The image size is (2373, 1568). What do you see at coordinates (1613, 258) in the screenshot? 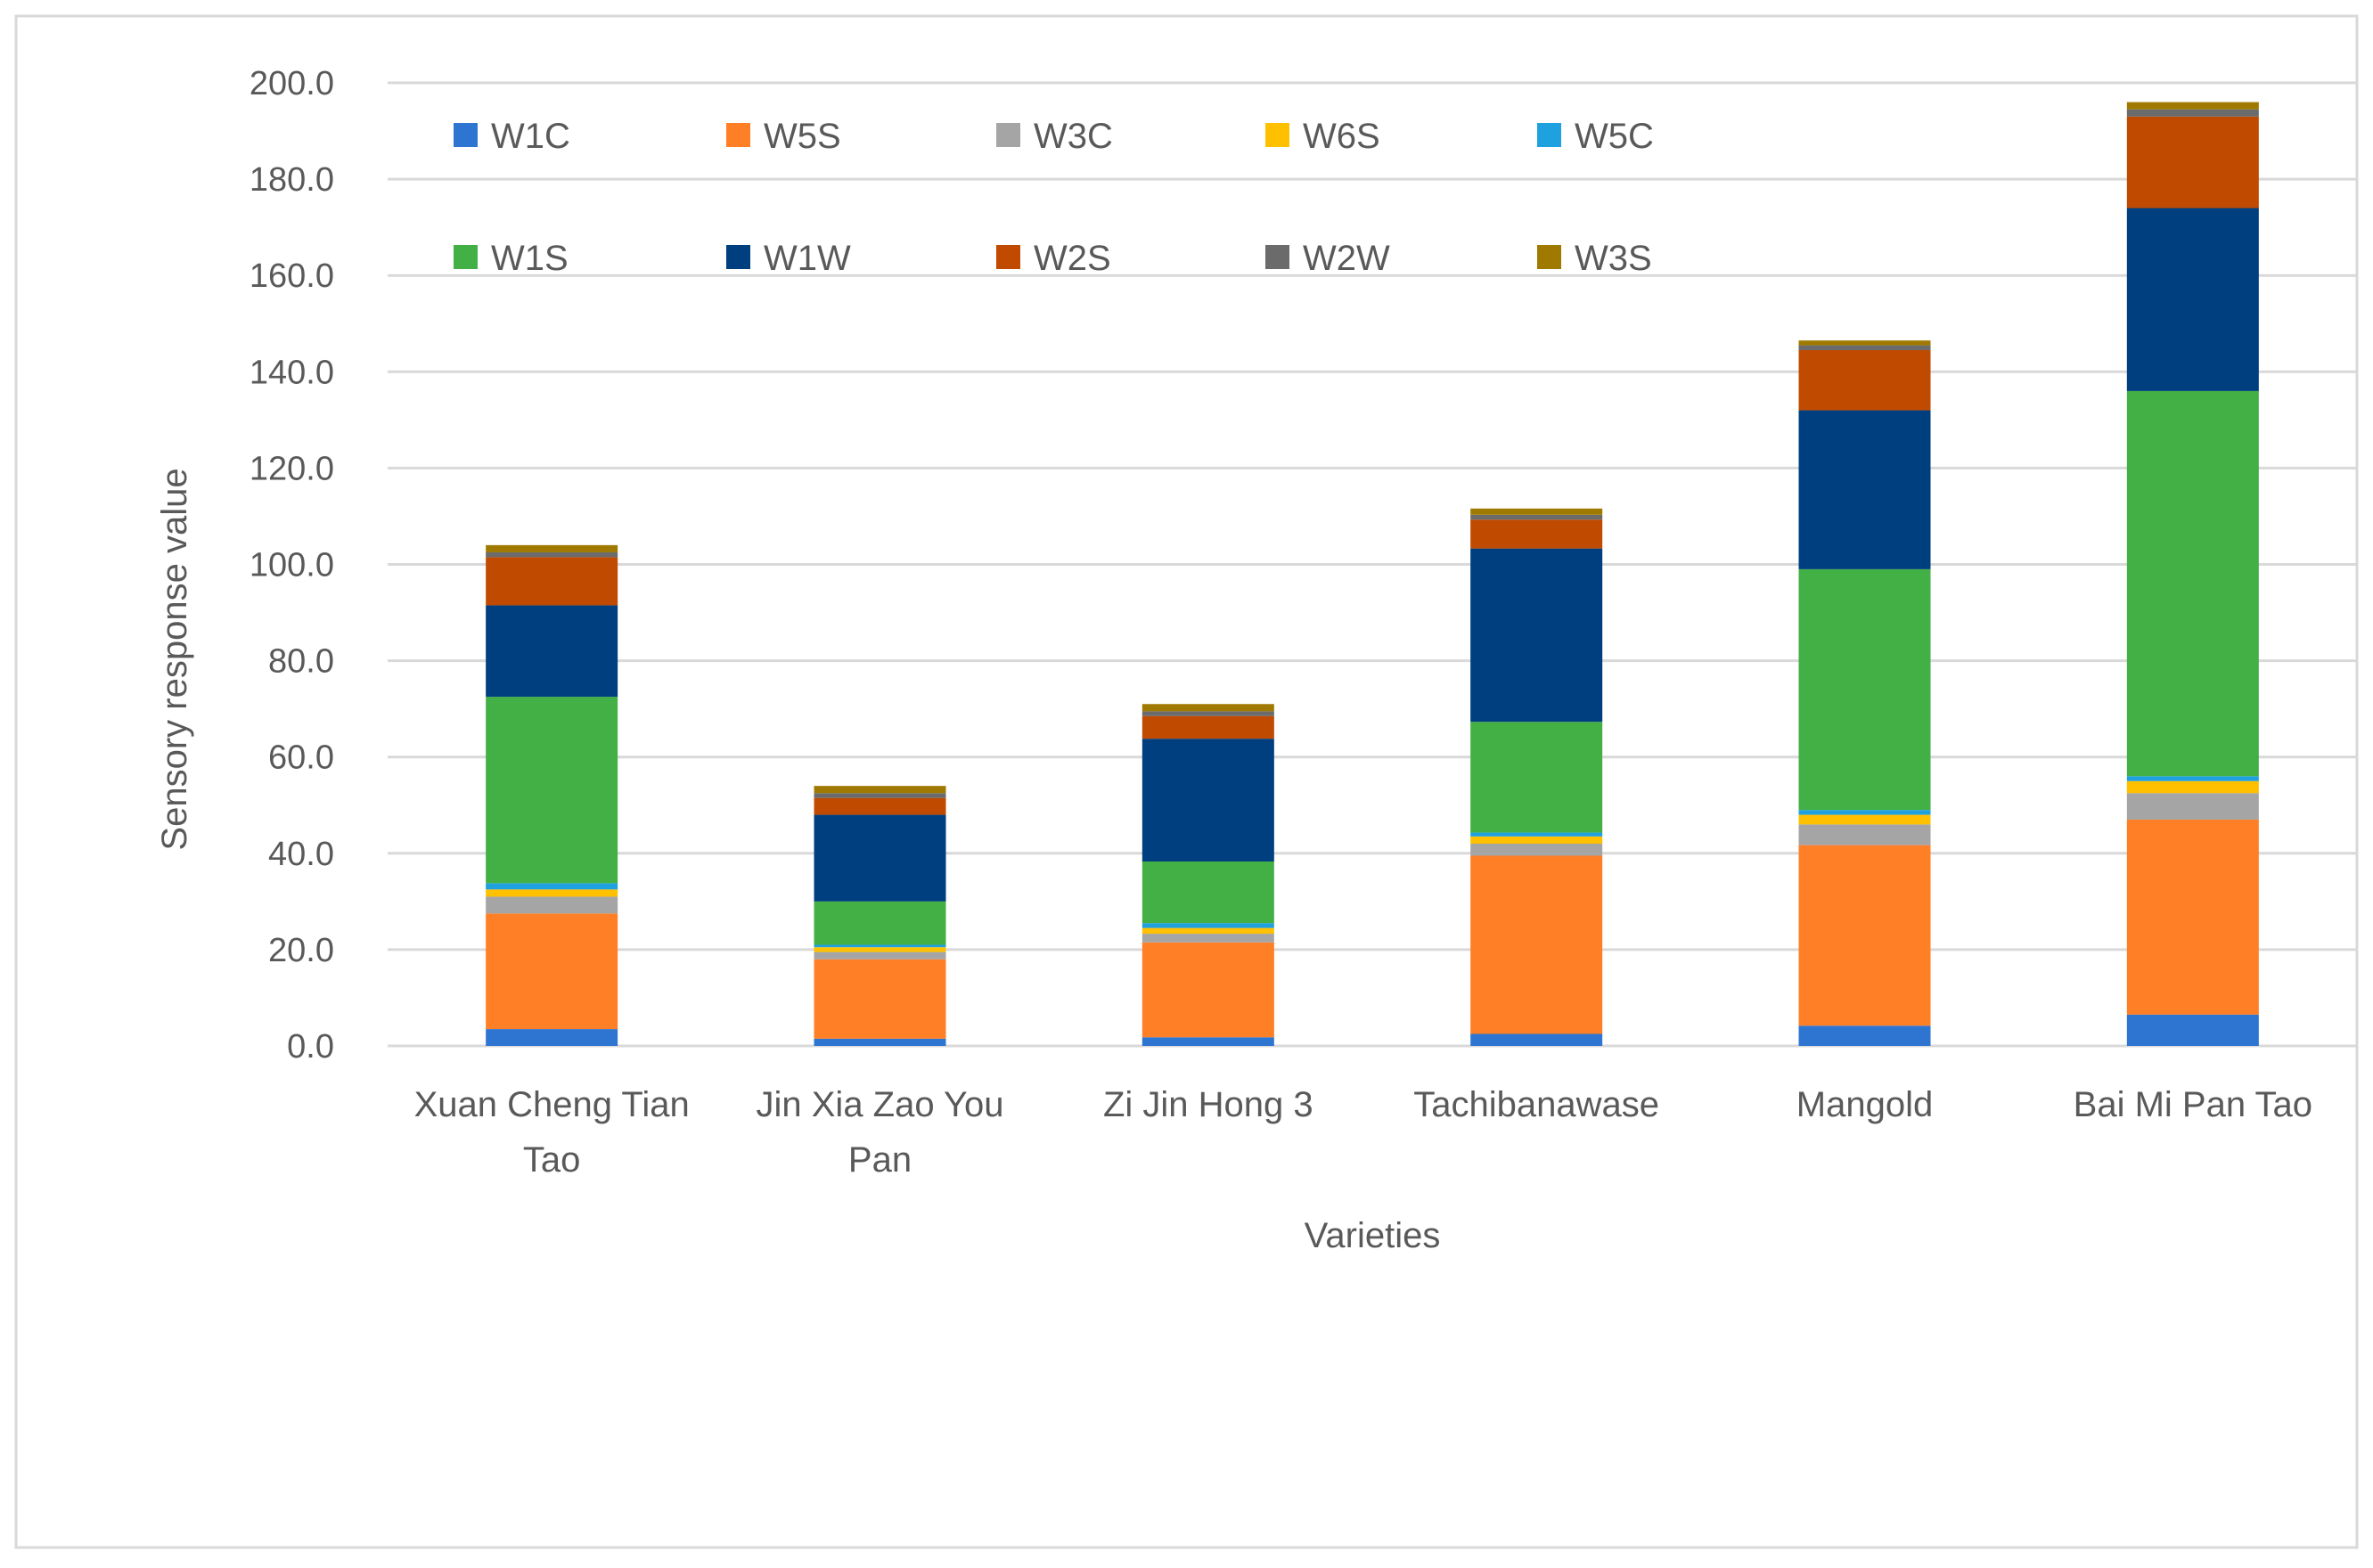
I see `legend-label: W3S` at bounding box center [1613, 258].